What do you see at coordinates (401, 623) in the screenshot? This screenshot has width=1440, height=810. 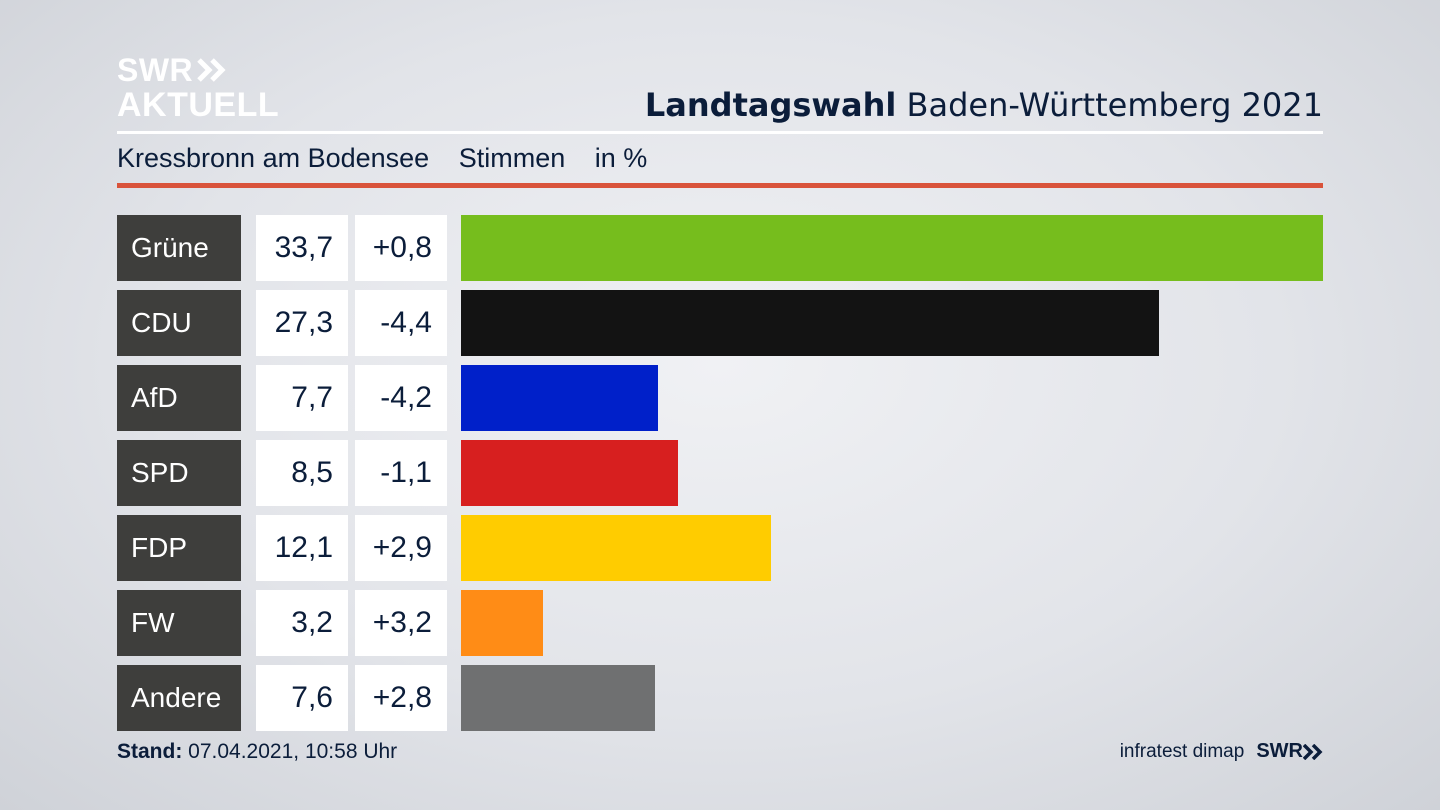 I see `change-label: +3,2` at bounding box center [401, 623].